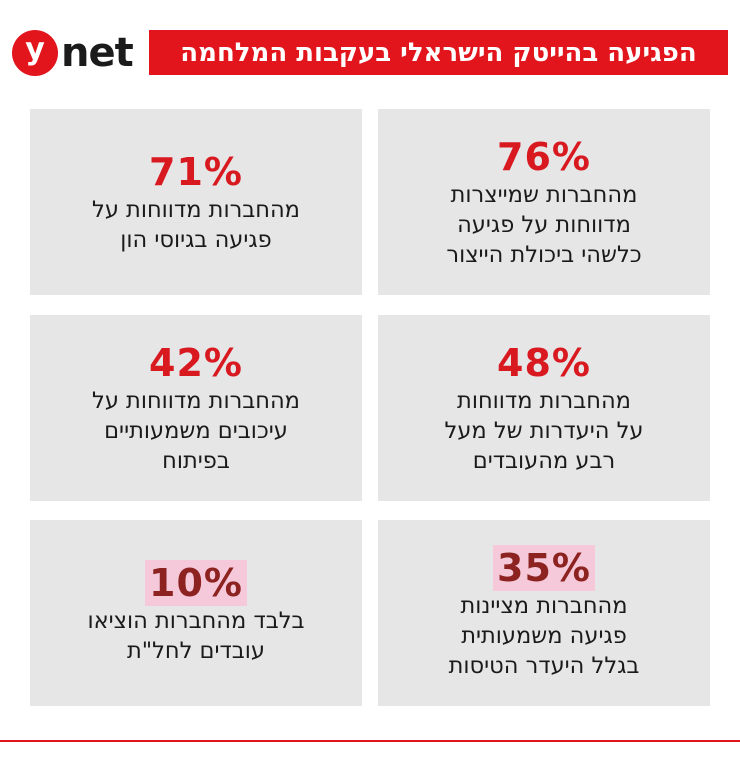 Image resolution: width=740 pixels, height=770 pixels. I want to click on stat-value: 10%, so click(196, 583).